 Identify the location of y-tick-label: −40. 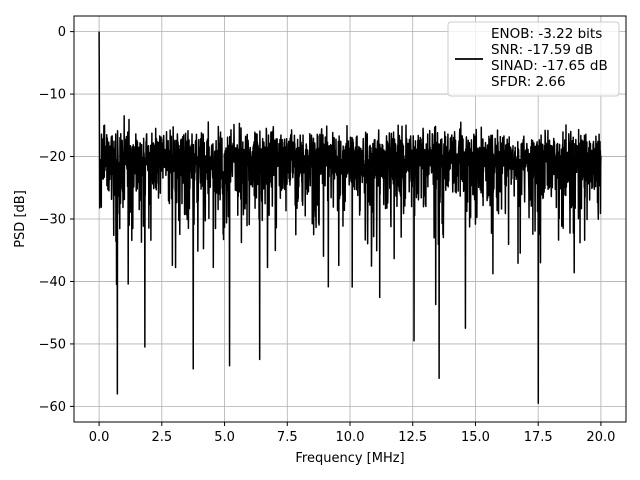
(52, 282).